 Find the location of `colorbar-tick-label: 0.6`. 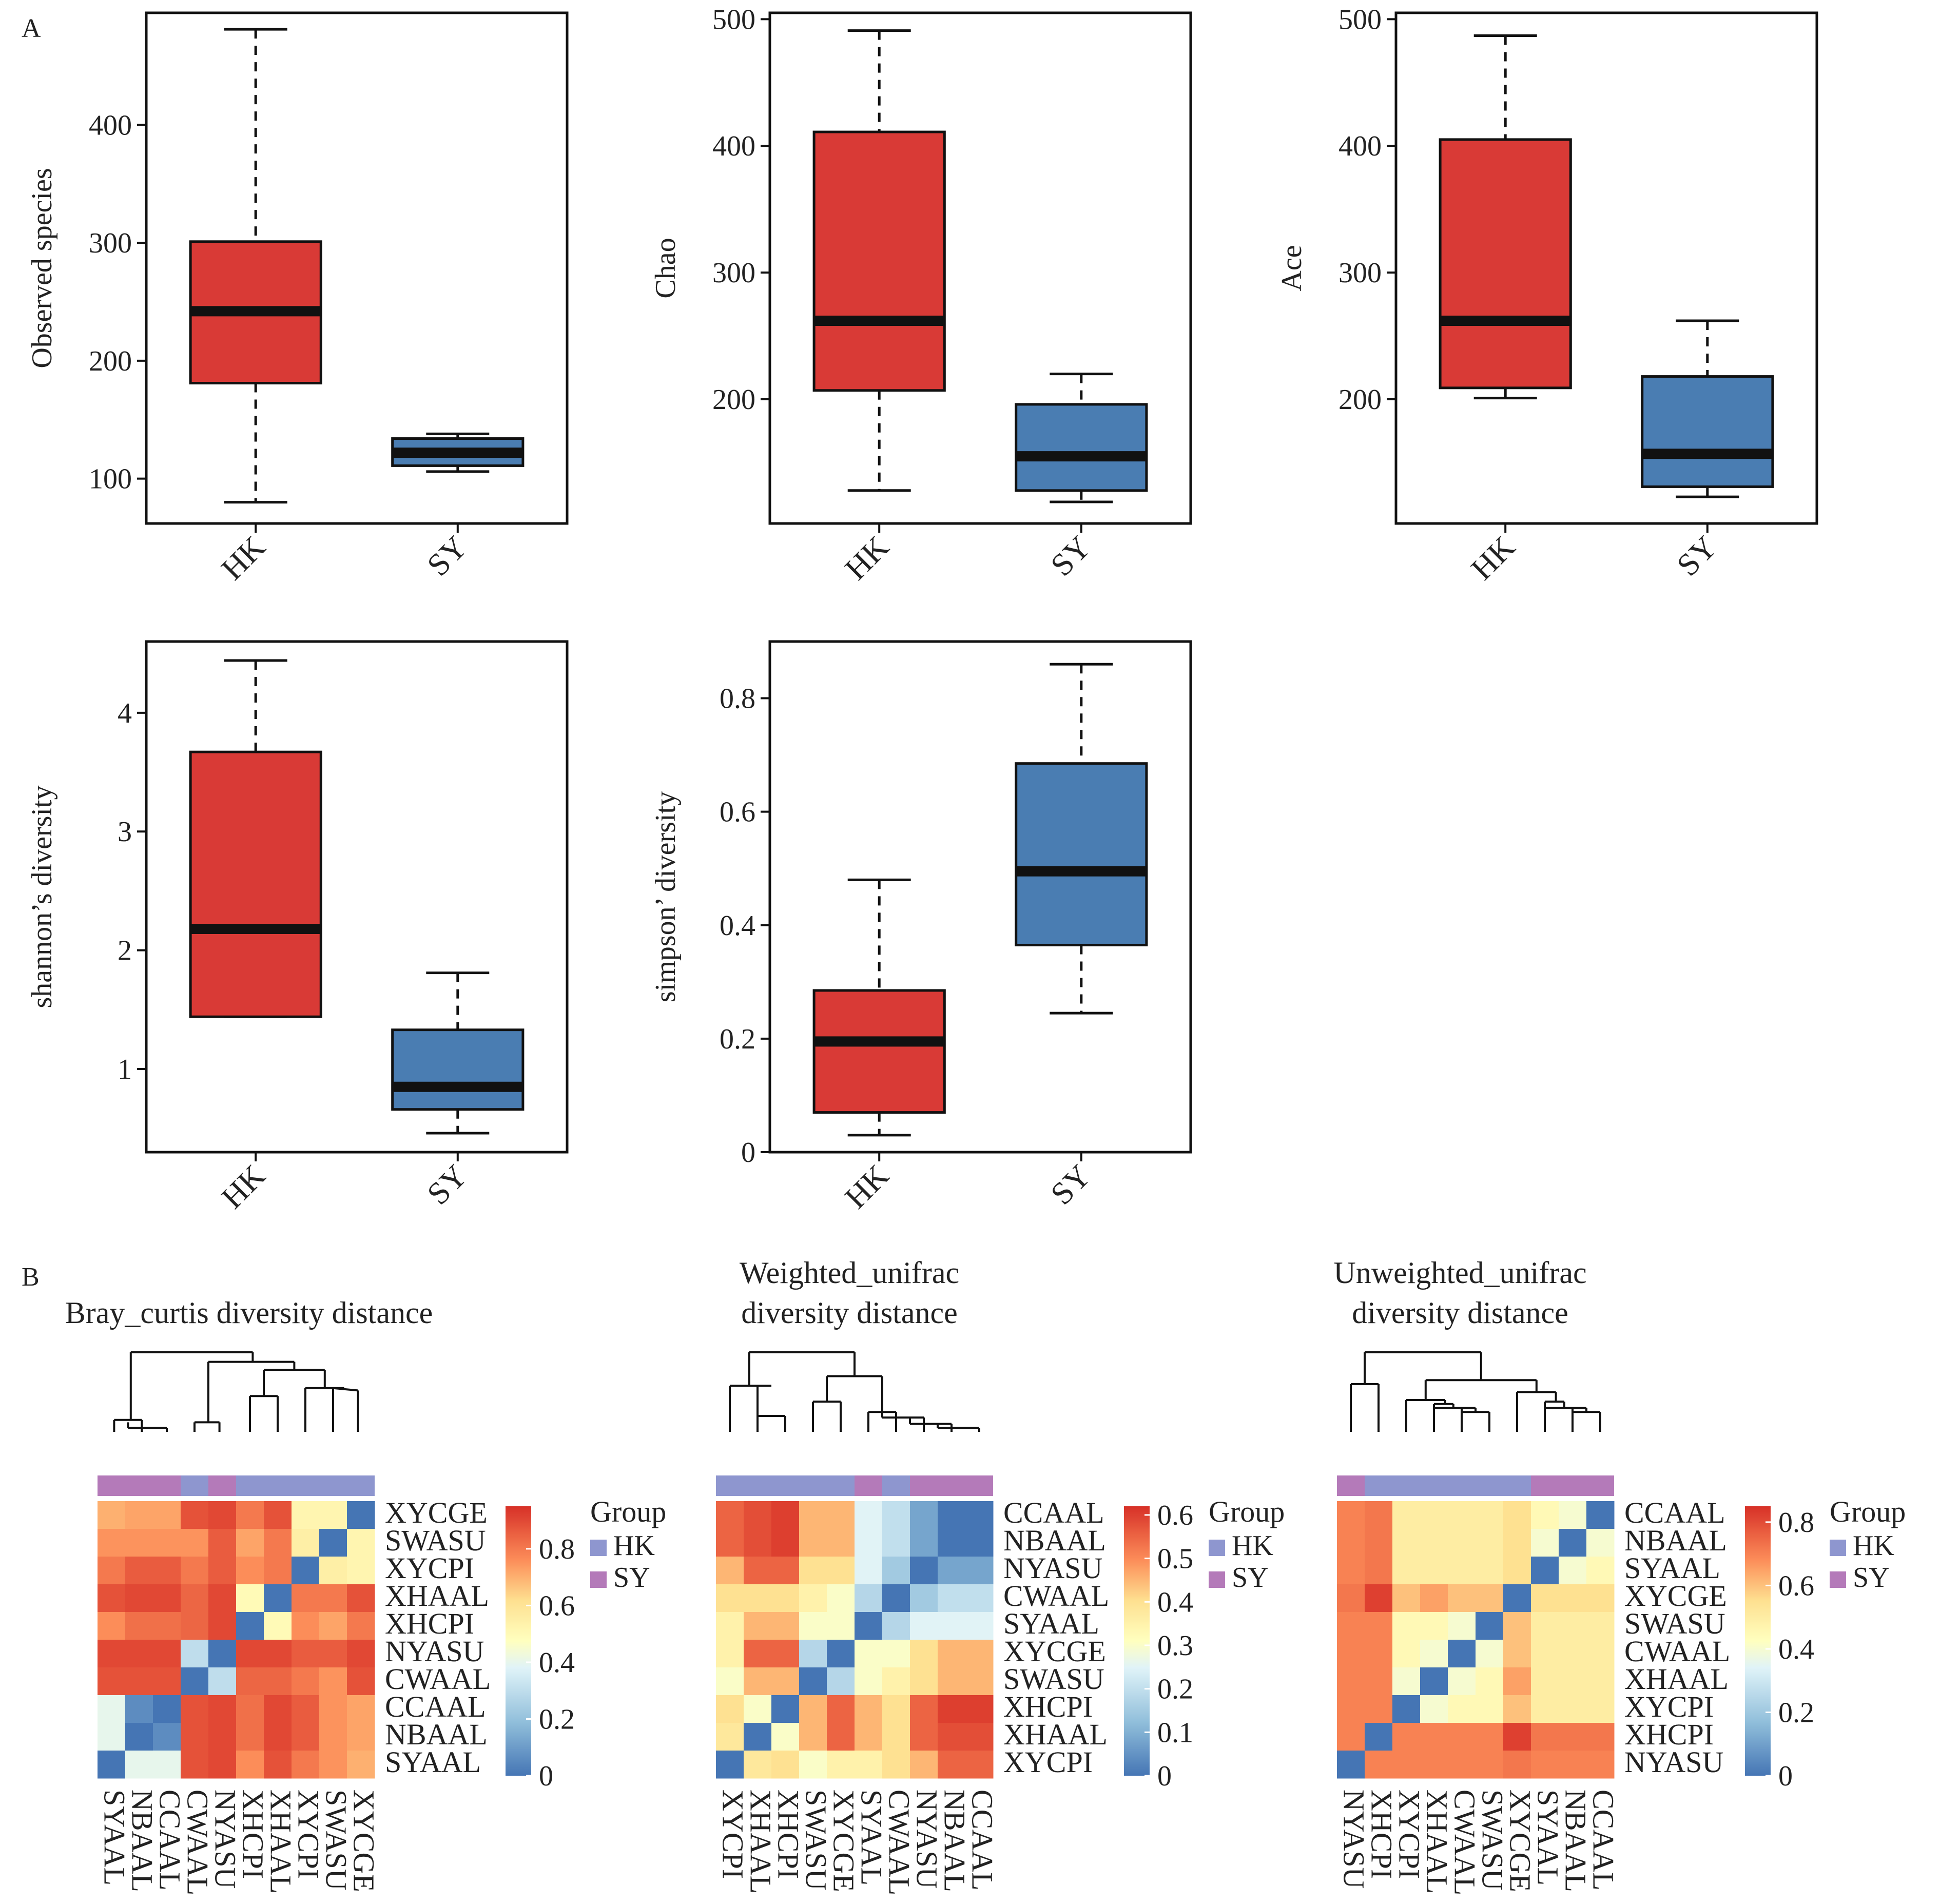

colorbar-tick-label: 0.6 is located at coordinates (1796, 1586).